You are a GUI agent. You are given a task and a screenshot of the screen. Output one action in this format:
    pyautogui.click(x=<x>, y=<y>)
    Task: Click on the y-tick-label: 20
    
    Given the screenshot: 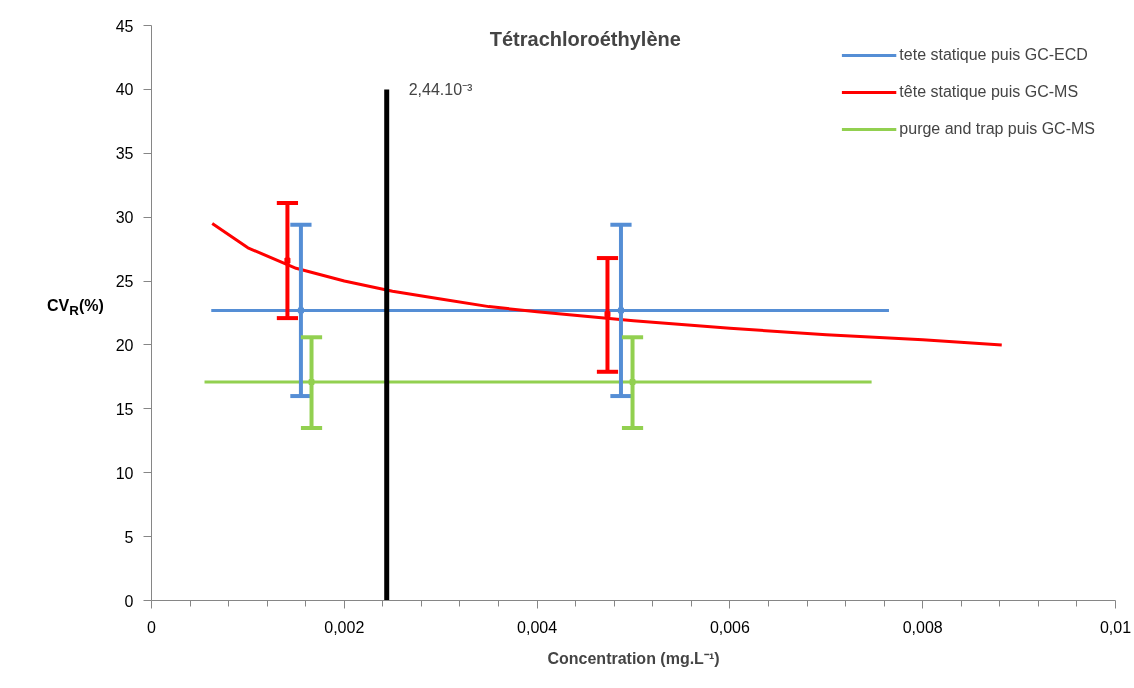 What is the action you would take?
    pyautogui.click(x=124, y=345)
    